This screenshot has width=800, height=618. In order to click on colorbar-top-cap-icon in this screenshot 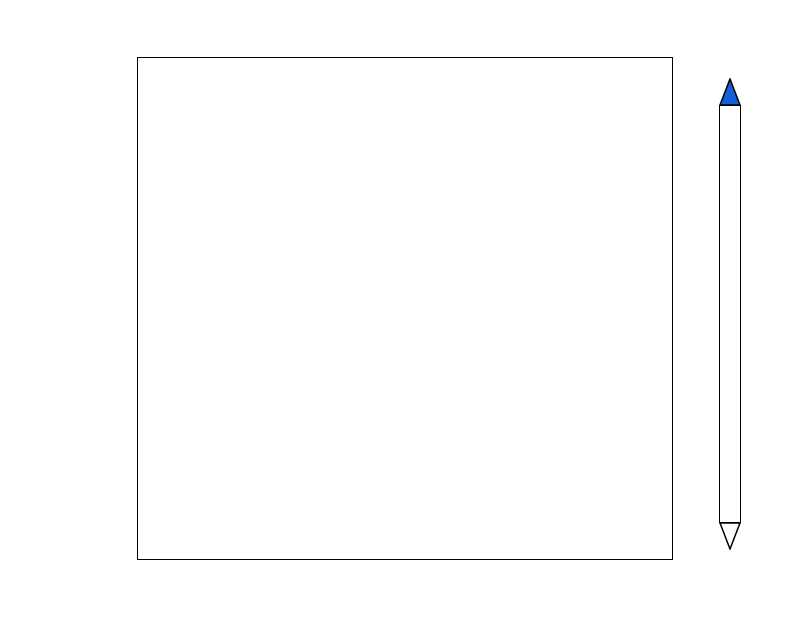, I will do `click(730, 92)`.